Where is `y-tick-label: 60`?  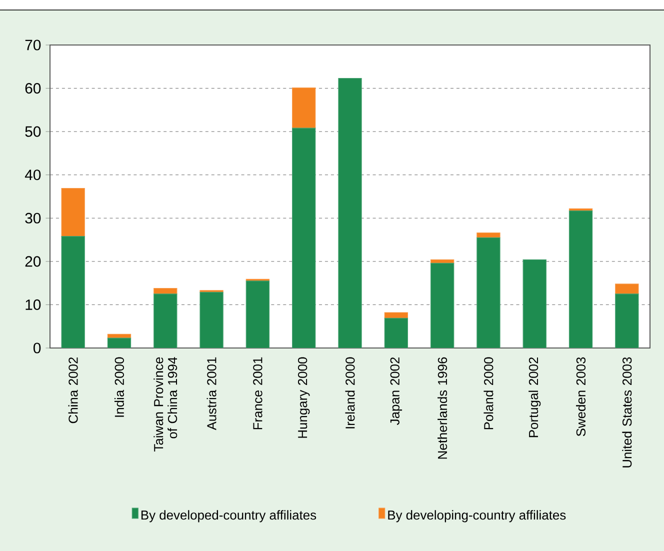
y-tick-label: 60 is located at coordinates (33, 88).